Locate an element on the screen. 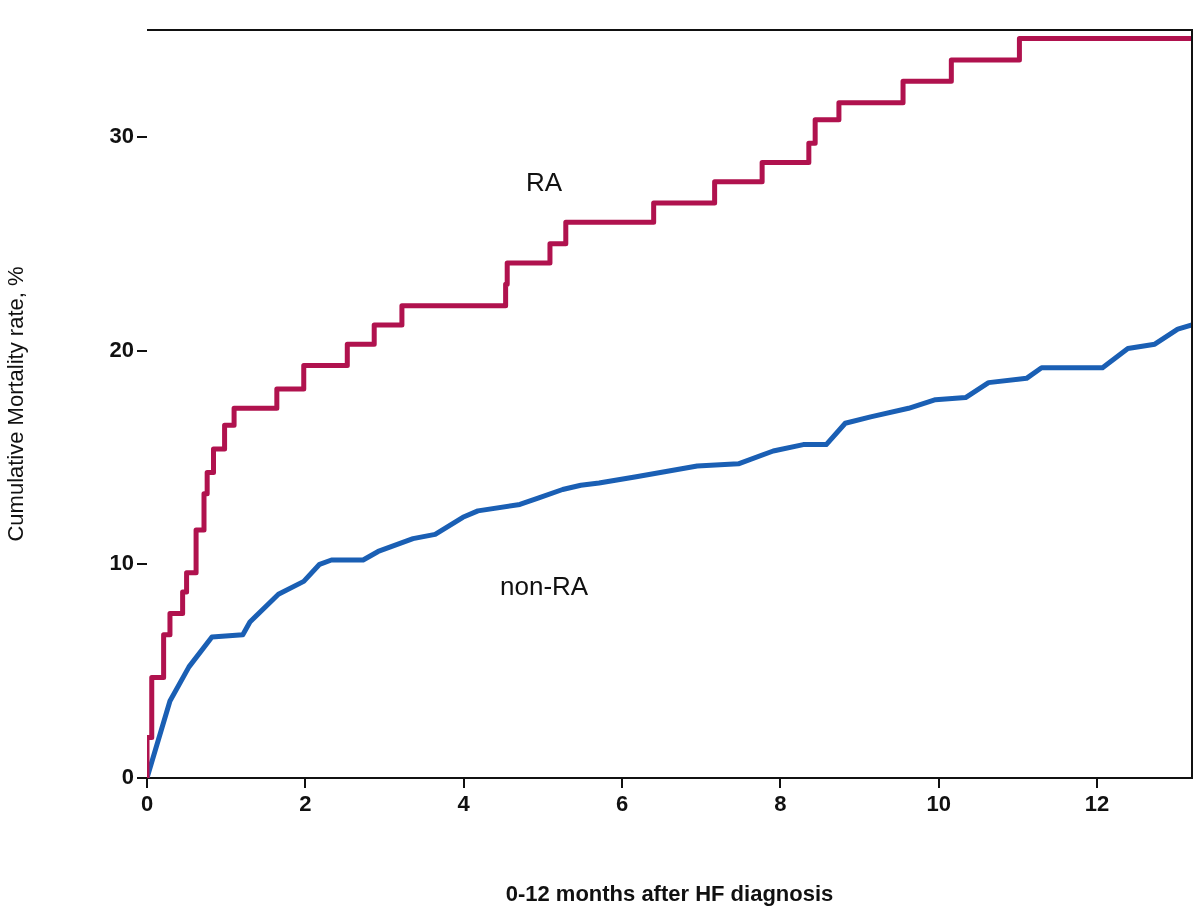 The width and height of the screenshot is (1195, 912). x-tick-label: 4 is located at coordinates (464, 804).